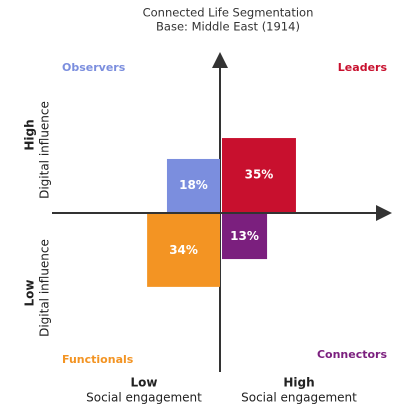 This screenshot has width=412, height=409. Describe the element at coordinates (30, 293) in the screenshot. I see `y-low: Low` at that location.